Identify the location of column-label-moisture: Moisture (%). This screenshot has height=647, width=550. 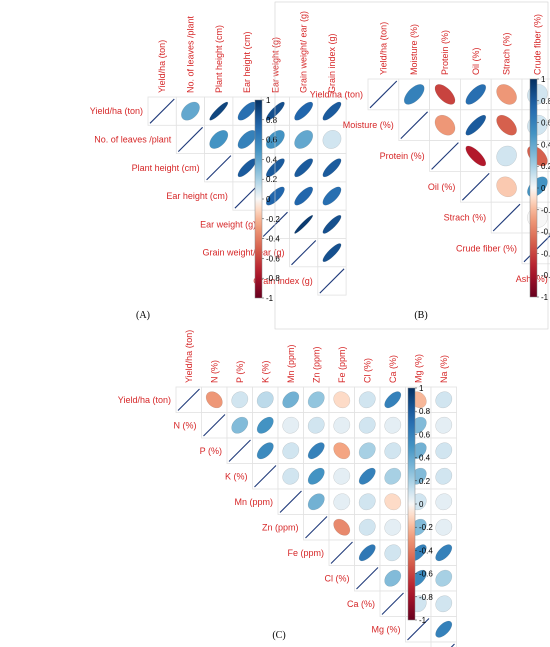
(414, 49).